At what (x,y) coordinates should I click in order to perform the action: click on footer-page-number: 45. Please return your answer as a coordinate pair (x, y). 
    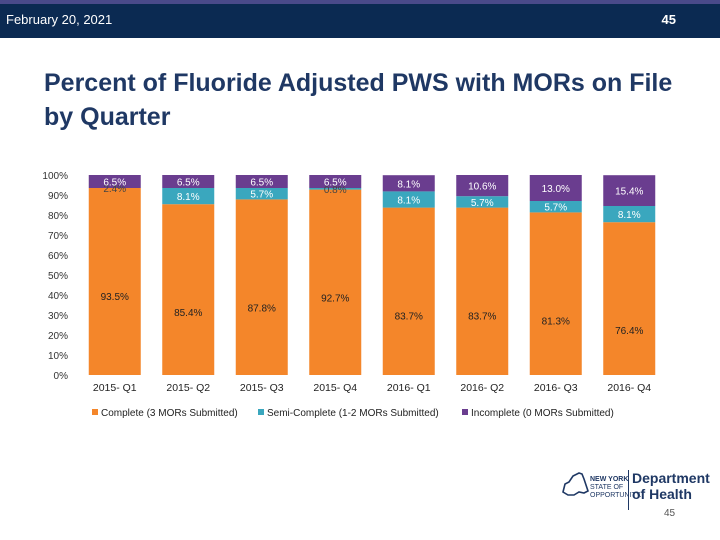
    Looking at the image, I should click on (670, 513).